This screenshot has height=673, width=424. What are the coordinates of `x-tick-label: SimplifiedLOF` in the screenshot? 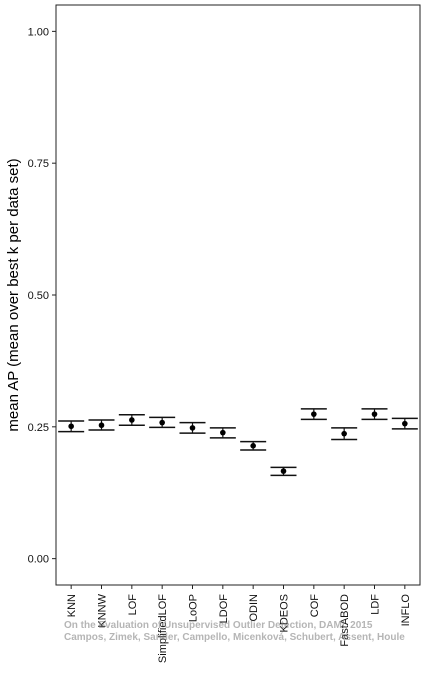 It's located at (163, 628).